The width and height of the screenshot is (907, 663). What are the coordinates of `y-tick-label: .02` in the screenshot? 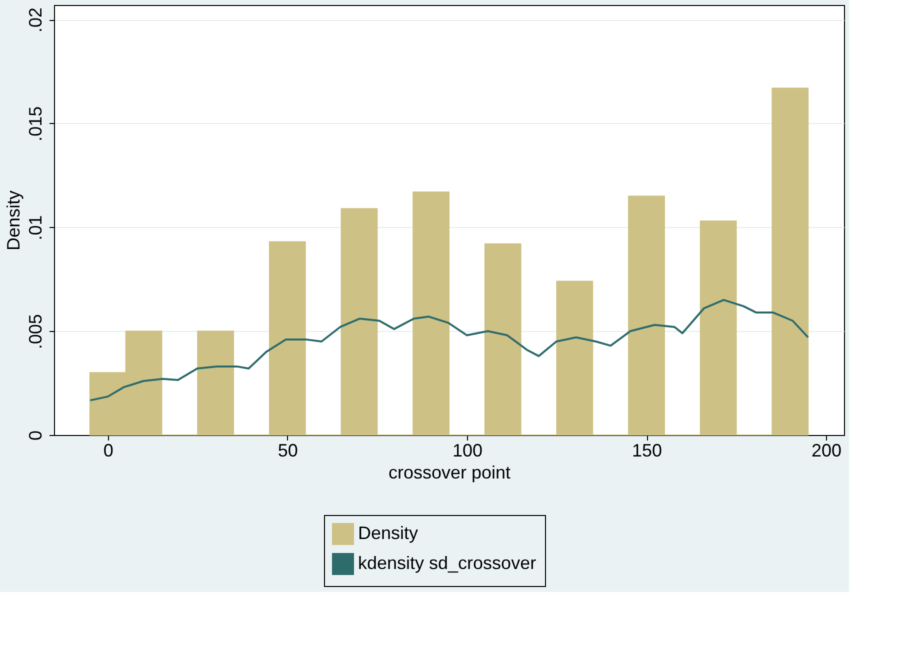 It's located at (36, 20).